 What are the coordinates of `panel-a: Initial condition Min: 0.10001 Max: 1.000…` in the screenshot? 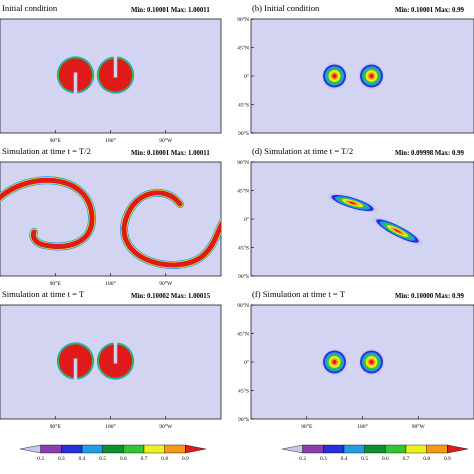 It's located at (111, 73).